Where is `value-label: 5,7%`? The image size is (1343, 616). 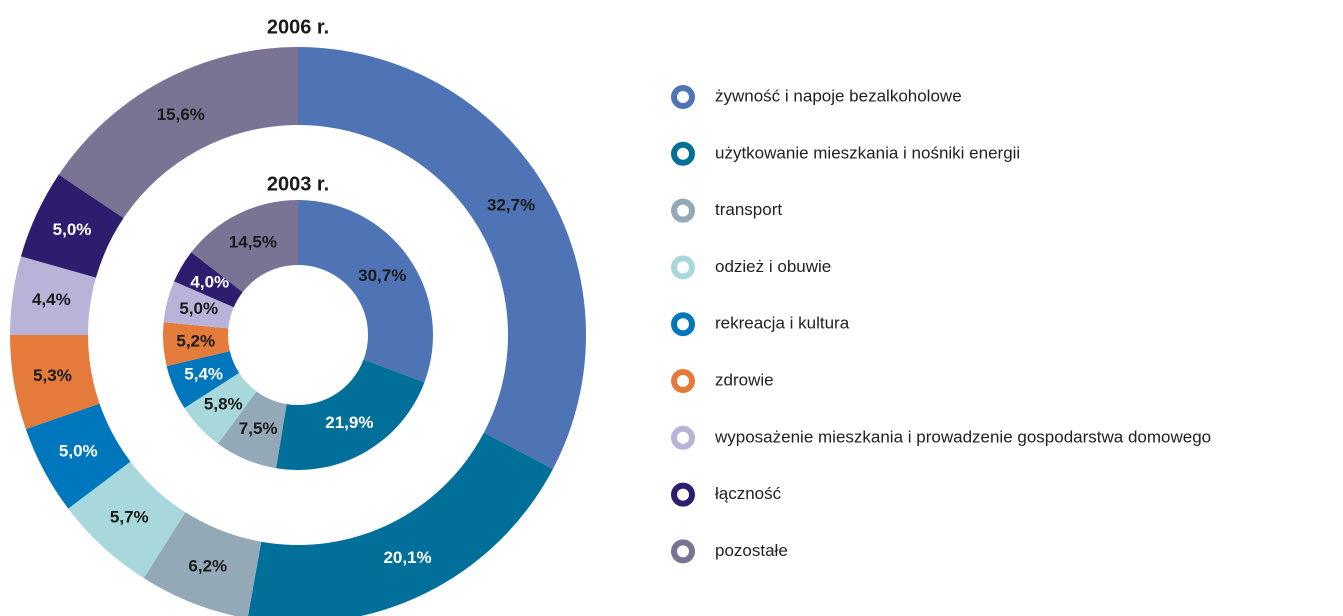 value-label: 5,7% is located at coordinates (129, 517).